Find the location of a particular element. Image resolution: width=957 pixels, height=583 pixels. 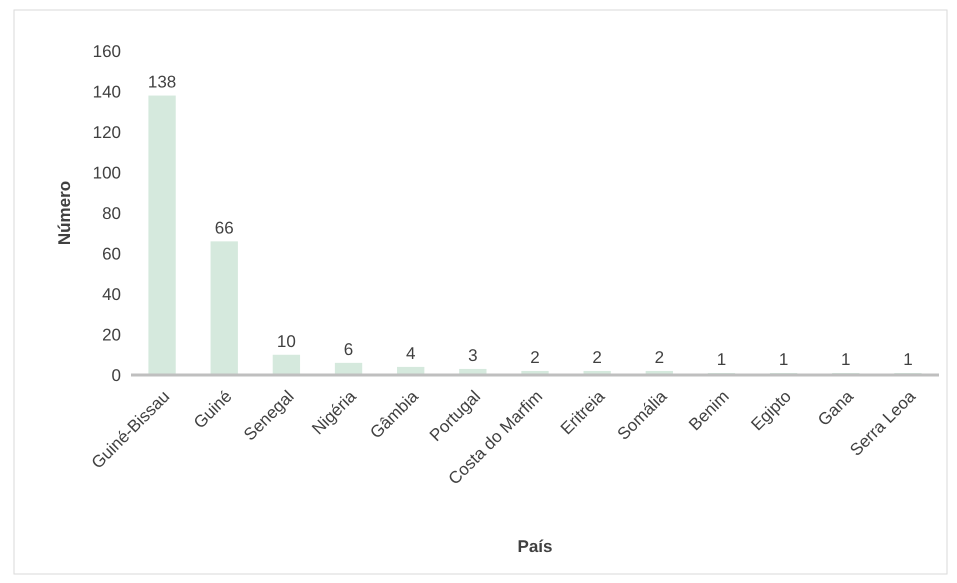

y-tick-label: 0 is located at coordinates (116, 375).